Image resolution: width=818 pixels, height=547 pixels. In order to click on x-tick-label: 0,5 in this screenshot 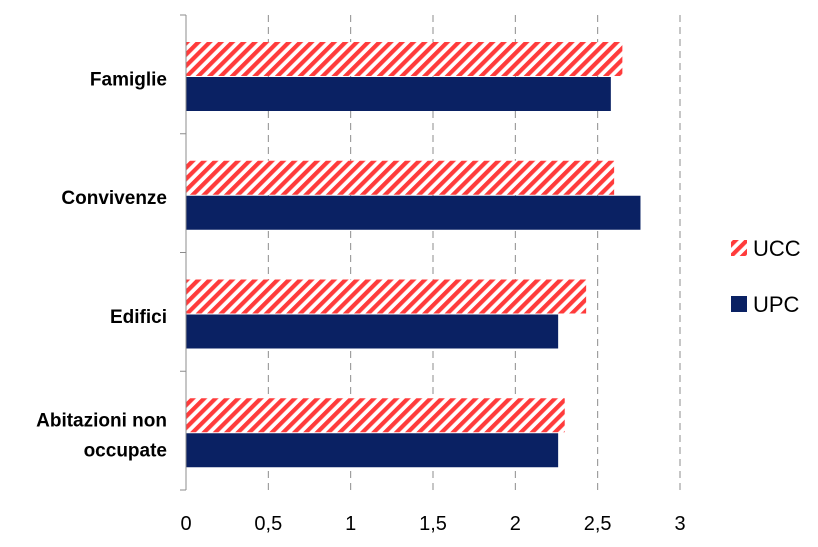, I will do `click(268, 524)`.